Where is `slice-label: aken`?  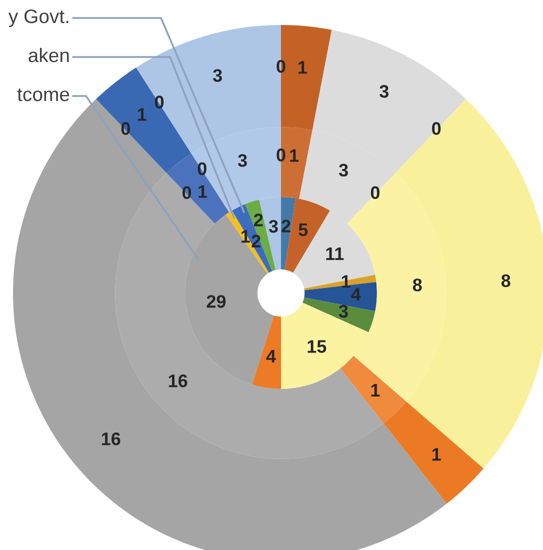 slice-label: aken is located at coordinates (48, 55).